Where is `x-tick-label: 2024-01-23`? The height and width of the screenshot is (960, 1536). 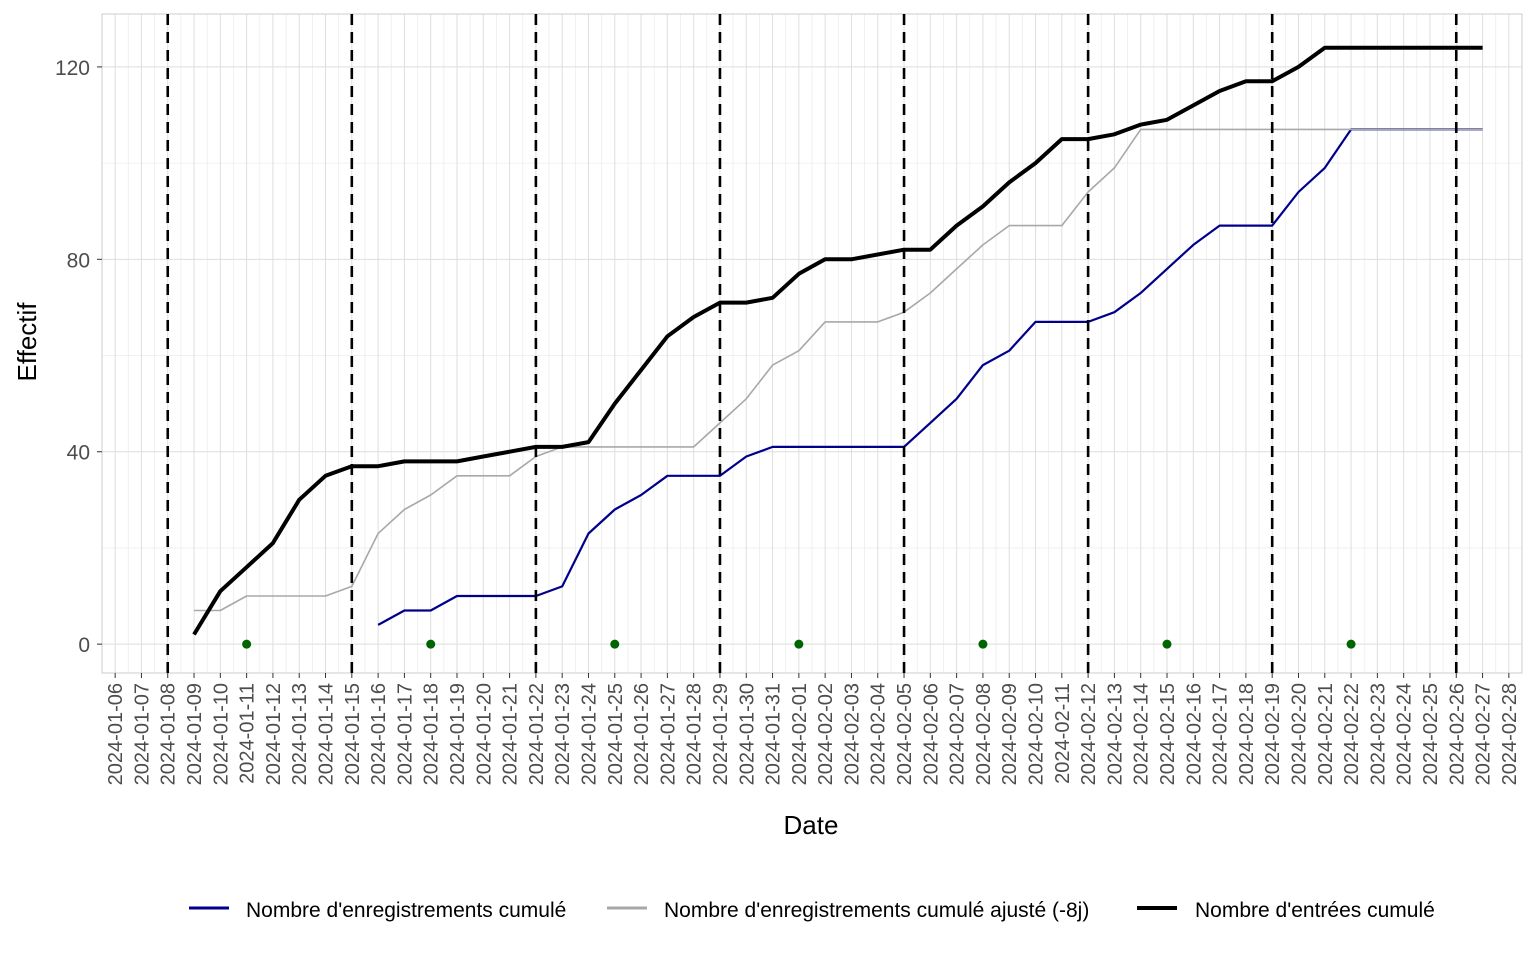 x-tick-label: 2024-01-23 is located at coordinates (563, 734).